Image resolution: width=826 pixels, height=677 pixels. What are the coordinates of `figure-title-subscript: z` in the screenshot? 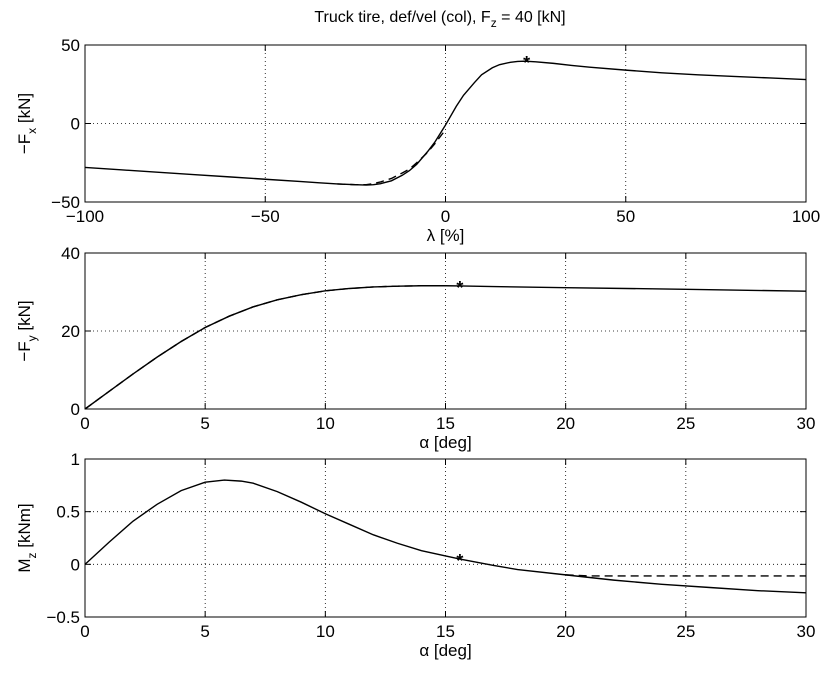 It's located at (494, 23).